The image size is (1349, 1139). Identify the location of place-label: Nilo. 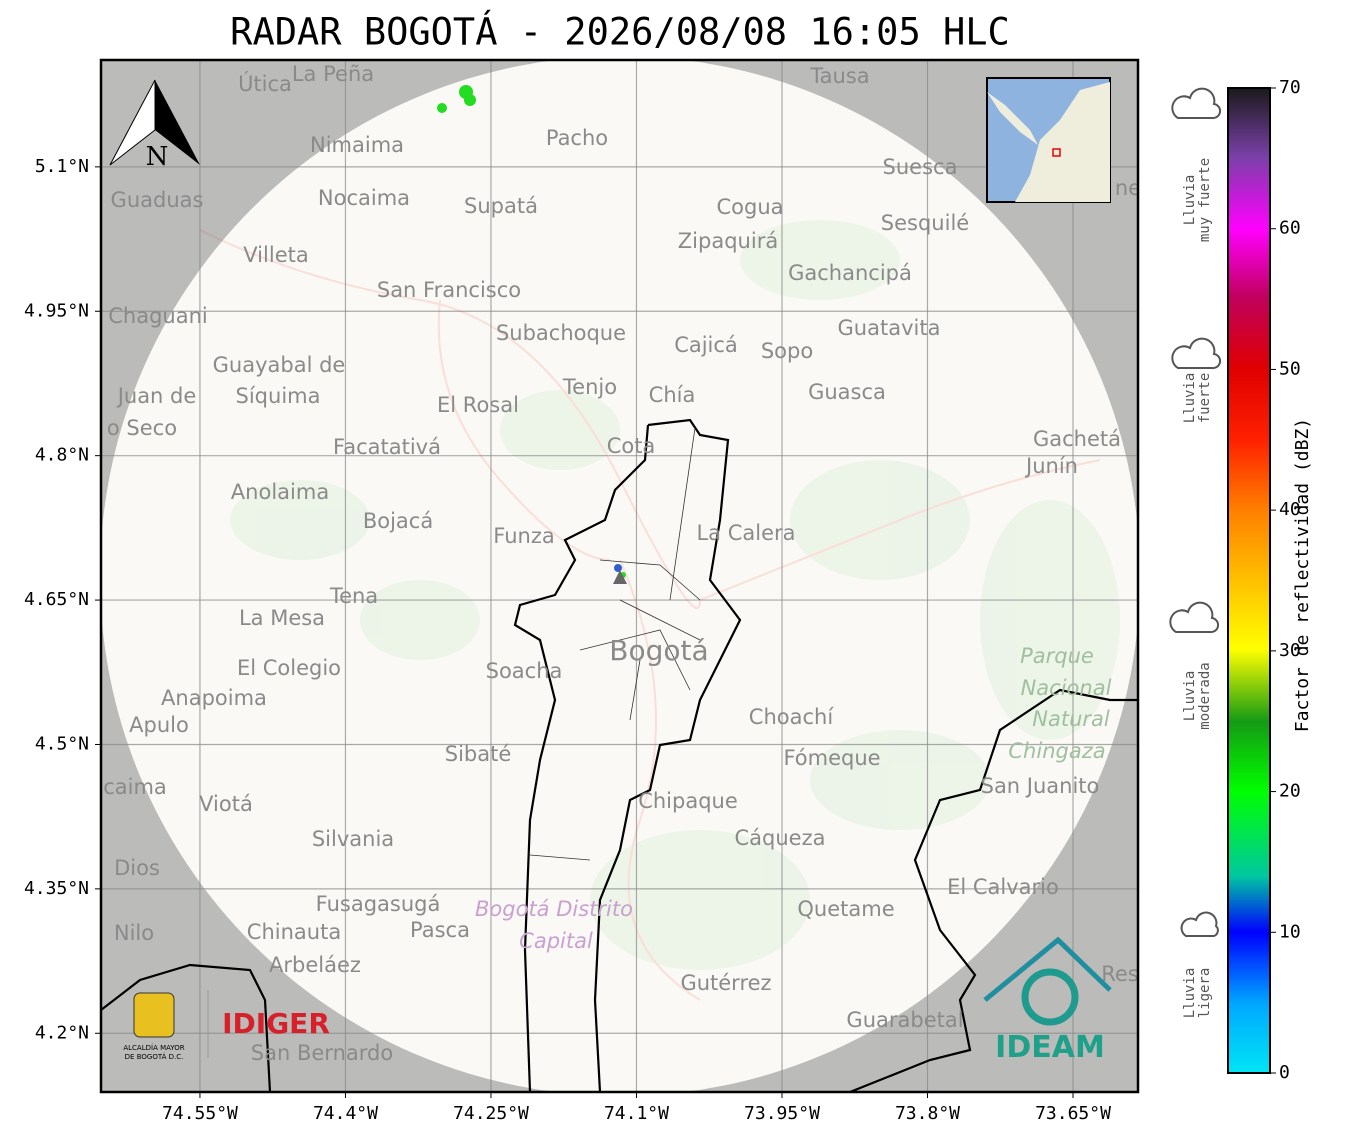
(134, 933).